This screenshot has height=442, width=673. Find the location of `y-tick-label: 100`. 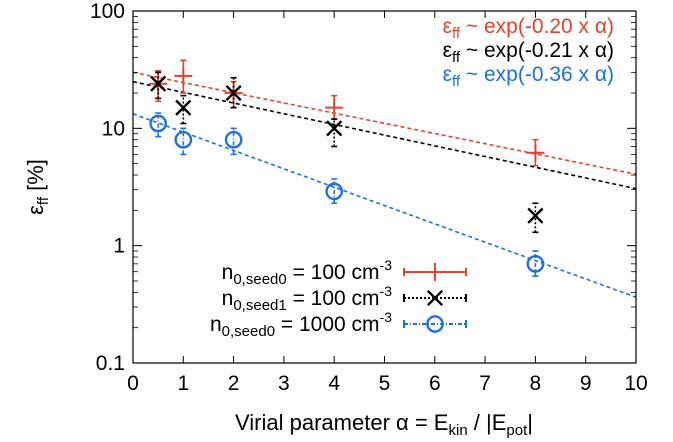

y-tick-label: 100 is located at coordinates (107, 11).